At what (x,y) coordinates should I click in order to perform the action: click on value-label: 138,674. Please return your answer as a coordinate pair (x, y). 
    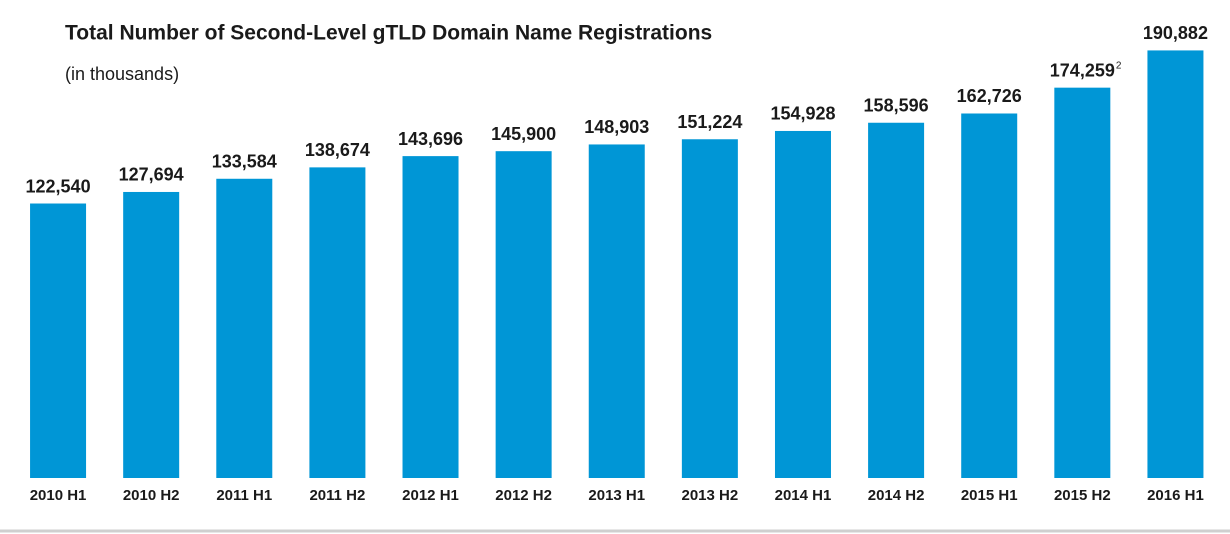
    Looking at the image, I should click on (337, 150).